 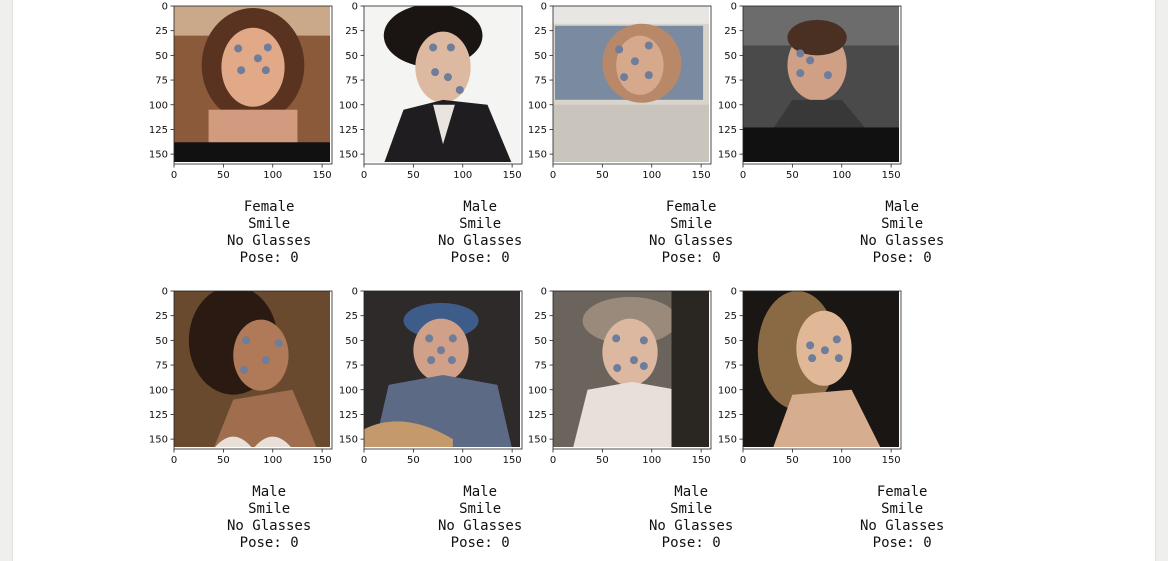 I want to click on face-attributes-caption: Female Smile No Glasses Pose: 0, so click(x=269, y=233).